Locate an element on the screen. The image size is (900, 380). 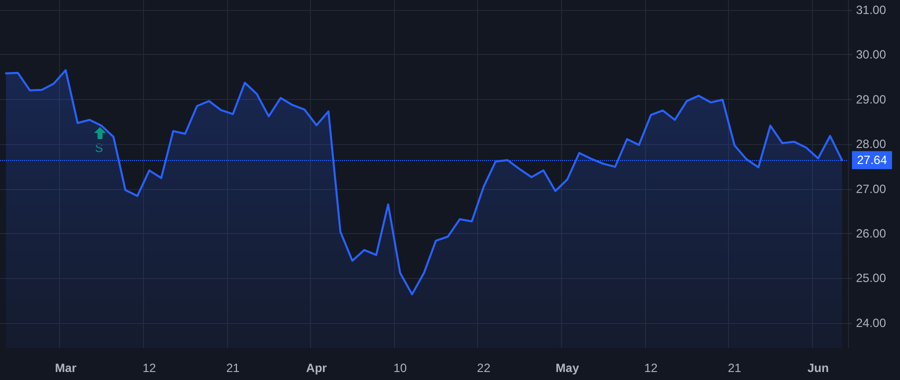
x-tick-label: 10 is located at coordinates (400, 368).